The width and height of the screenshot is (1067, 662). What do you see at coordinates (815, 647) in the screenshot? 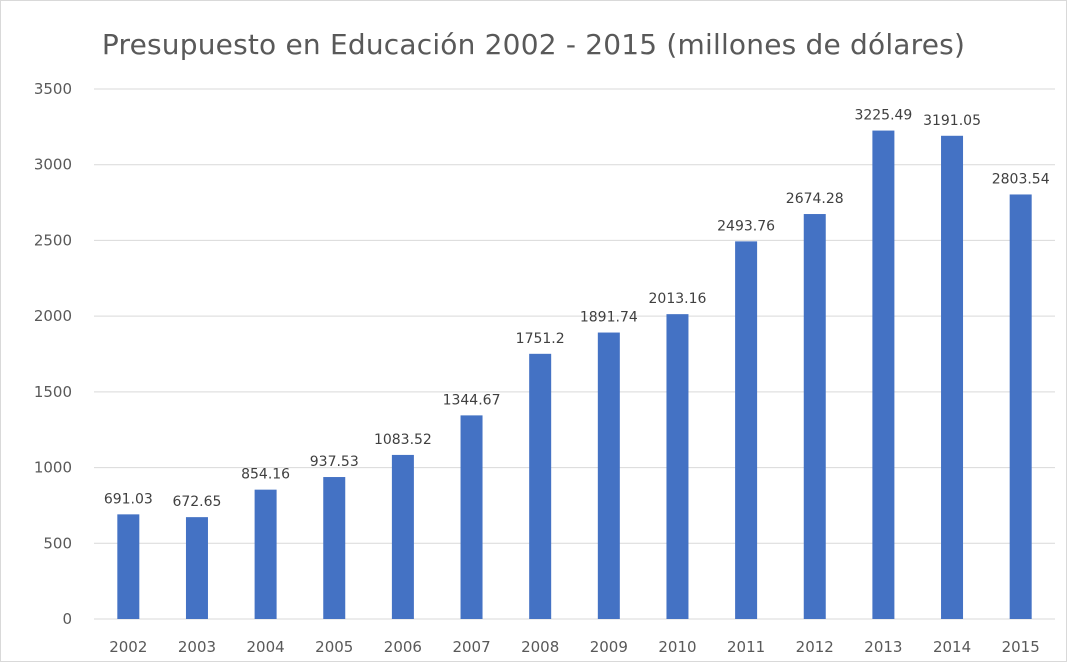
I see `x-tick-label: 2012` at bounding box center [815, 647].